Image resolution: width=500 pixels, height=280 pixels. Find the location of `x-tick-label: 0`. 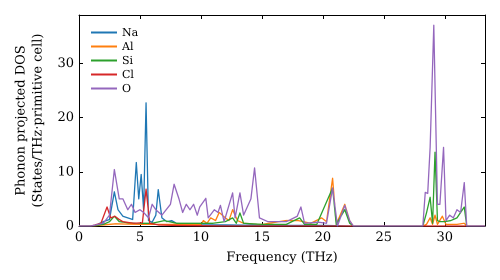

x-tick-label: 0 is located at coordinates (79, 237).